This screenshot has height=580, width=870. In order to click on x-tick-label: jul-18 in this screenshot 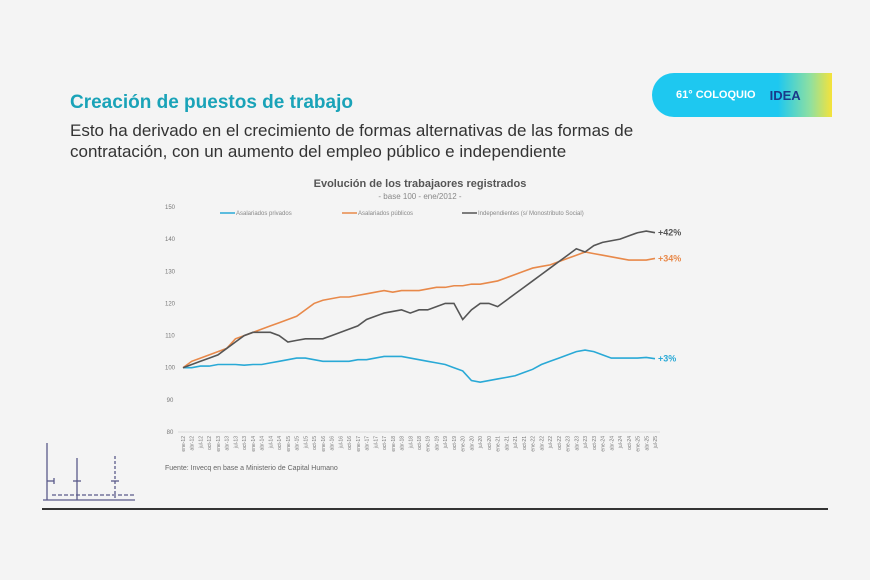, I will do `click(411, 442)`.